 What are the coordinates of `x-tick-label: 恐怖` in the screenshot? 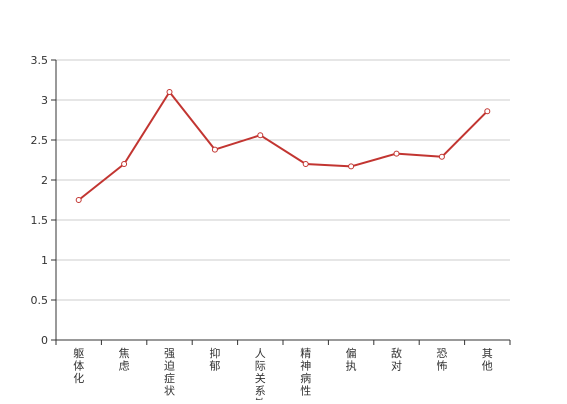 It's located at (441, 360).